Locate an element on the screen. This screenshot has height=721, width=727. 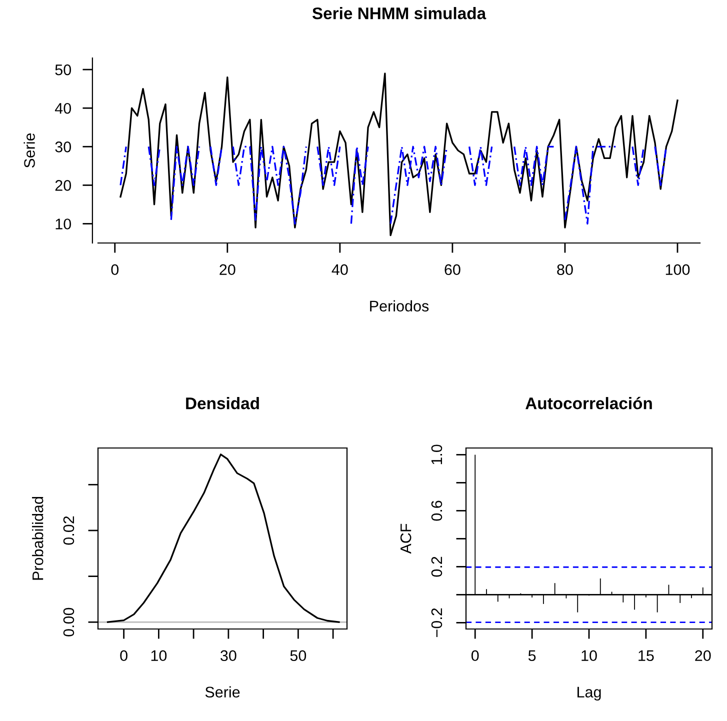
x-tick-label: 80 is located at coordinates (565, 270).